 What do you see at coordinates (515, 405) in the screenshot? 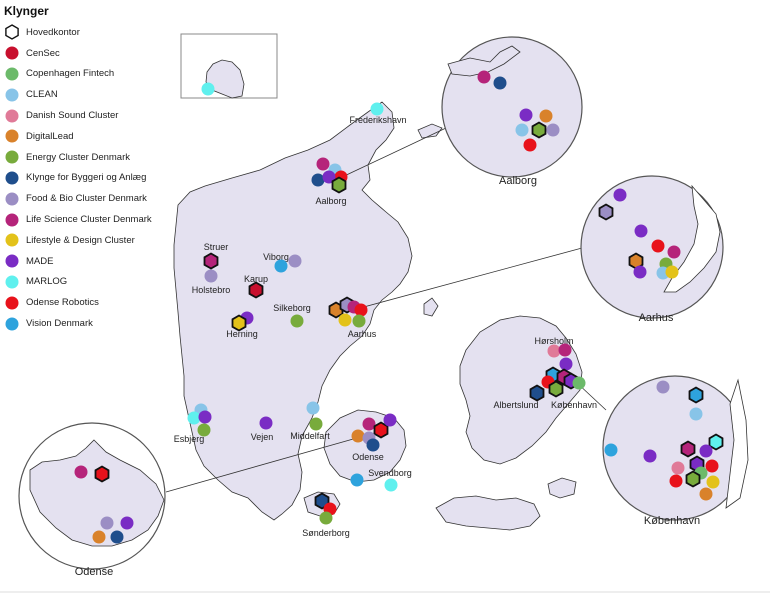
I see `city-label-albertslund: Albertslund` at bounding box center [515, 405].